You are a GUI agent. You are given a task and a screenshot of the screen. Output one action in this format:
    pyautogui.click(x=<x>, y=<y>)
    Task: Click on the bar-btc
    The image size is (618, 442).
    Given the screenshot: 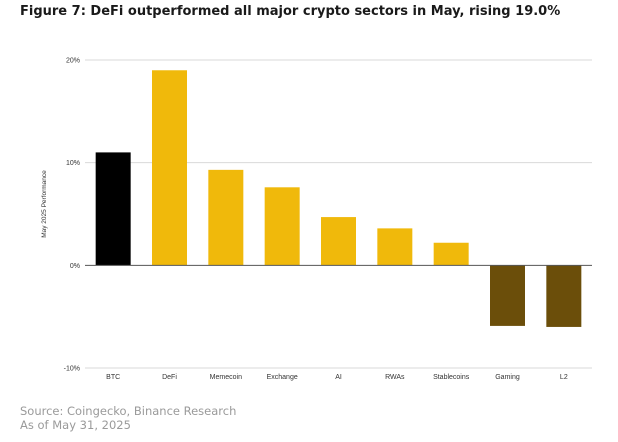 What is the action you would take?
    pyautogui.click(x=113, y=209)
    